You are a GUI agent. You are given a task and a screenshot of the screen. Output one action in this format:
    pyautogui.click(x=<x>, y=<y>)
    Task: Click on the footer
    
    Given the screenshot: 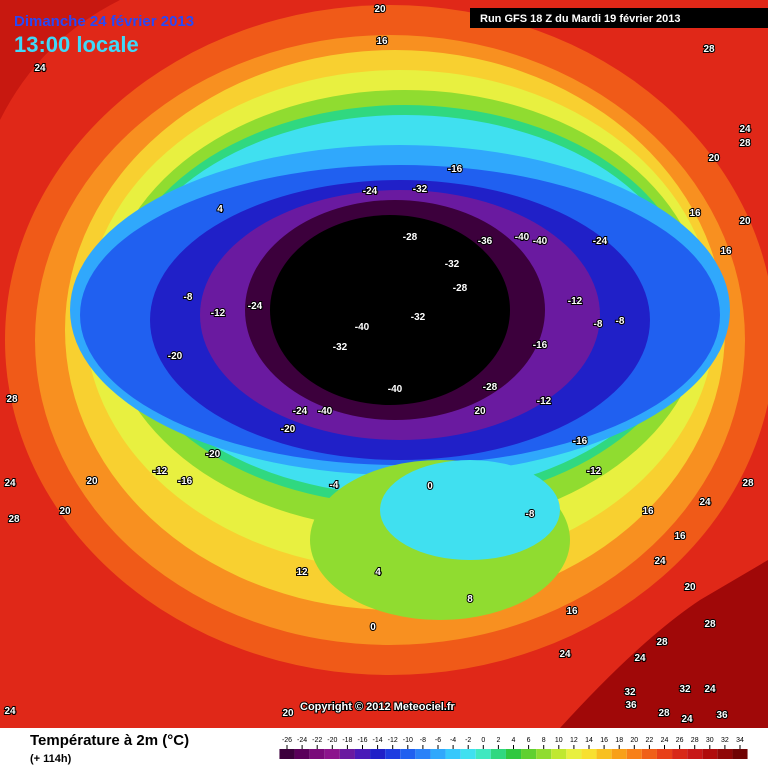 What is the action you would take?
    pyautogui.click(x=384, y=748)
    